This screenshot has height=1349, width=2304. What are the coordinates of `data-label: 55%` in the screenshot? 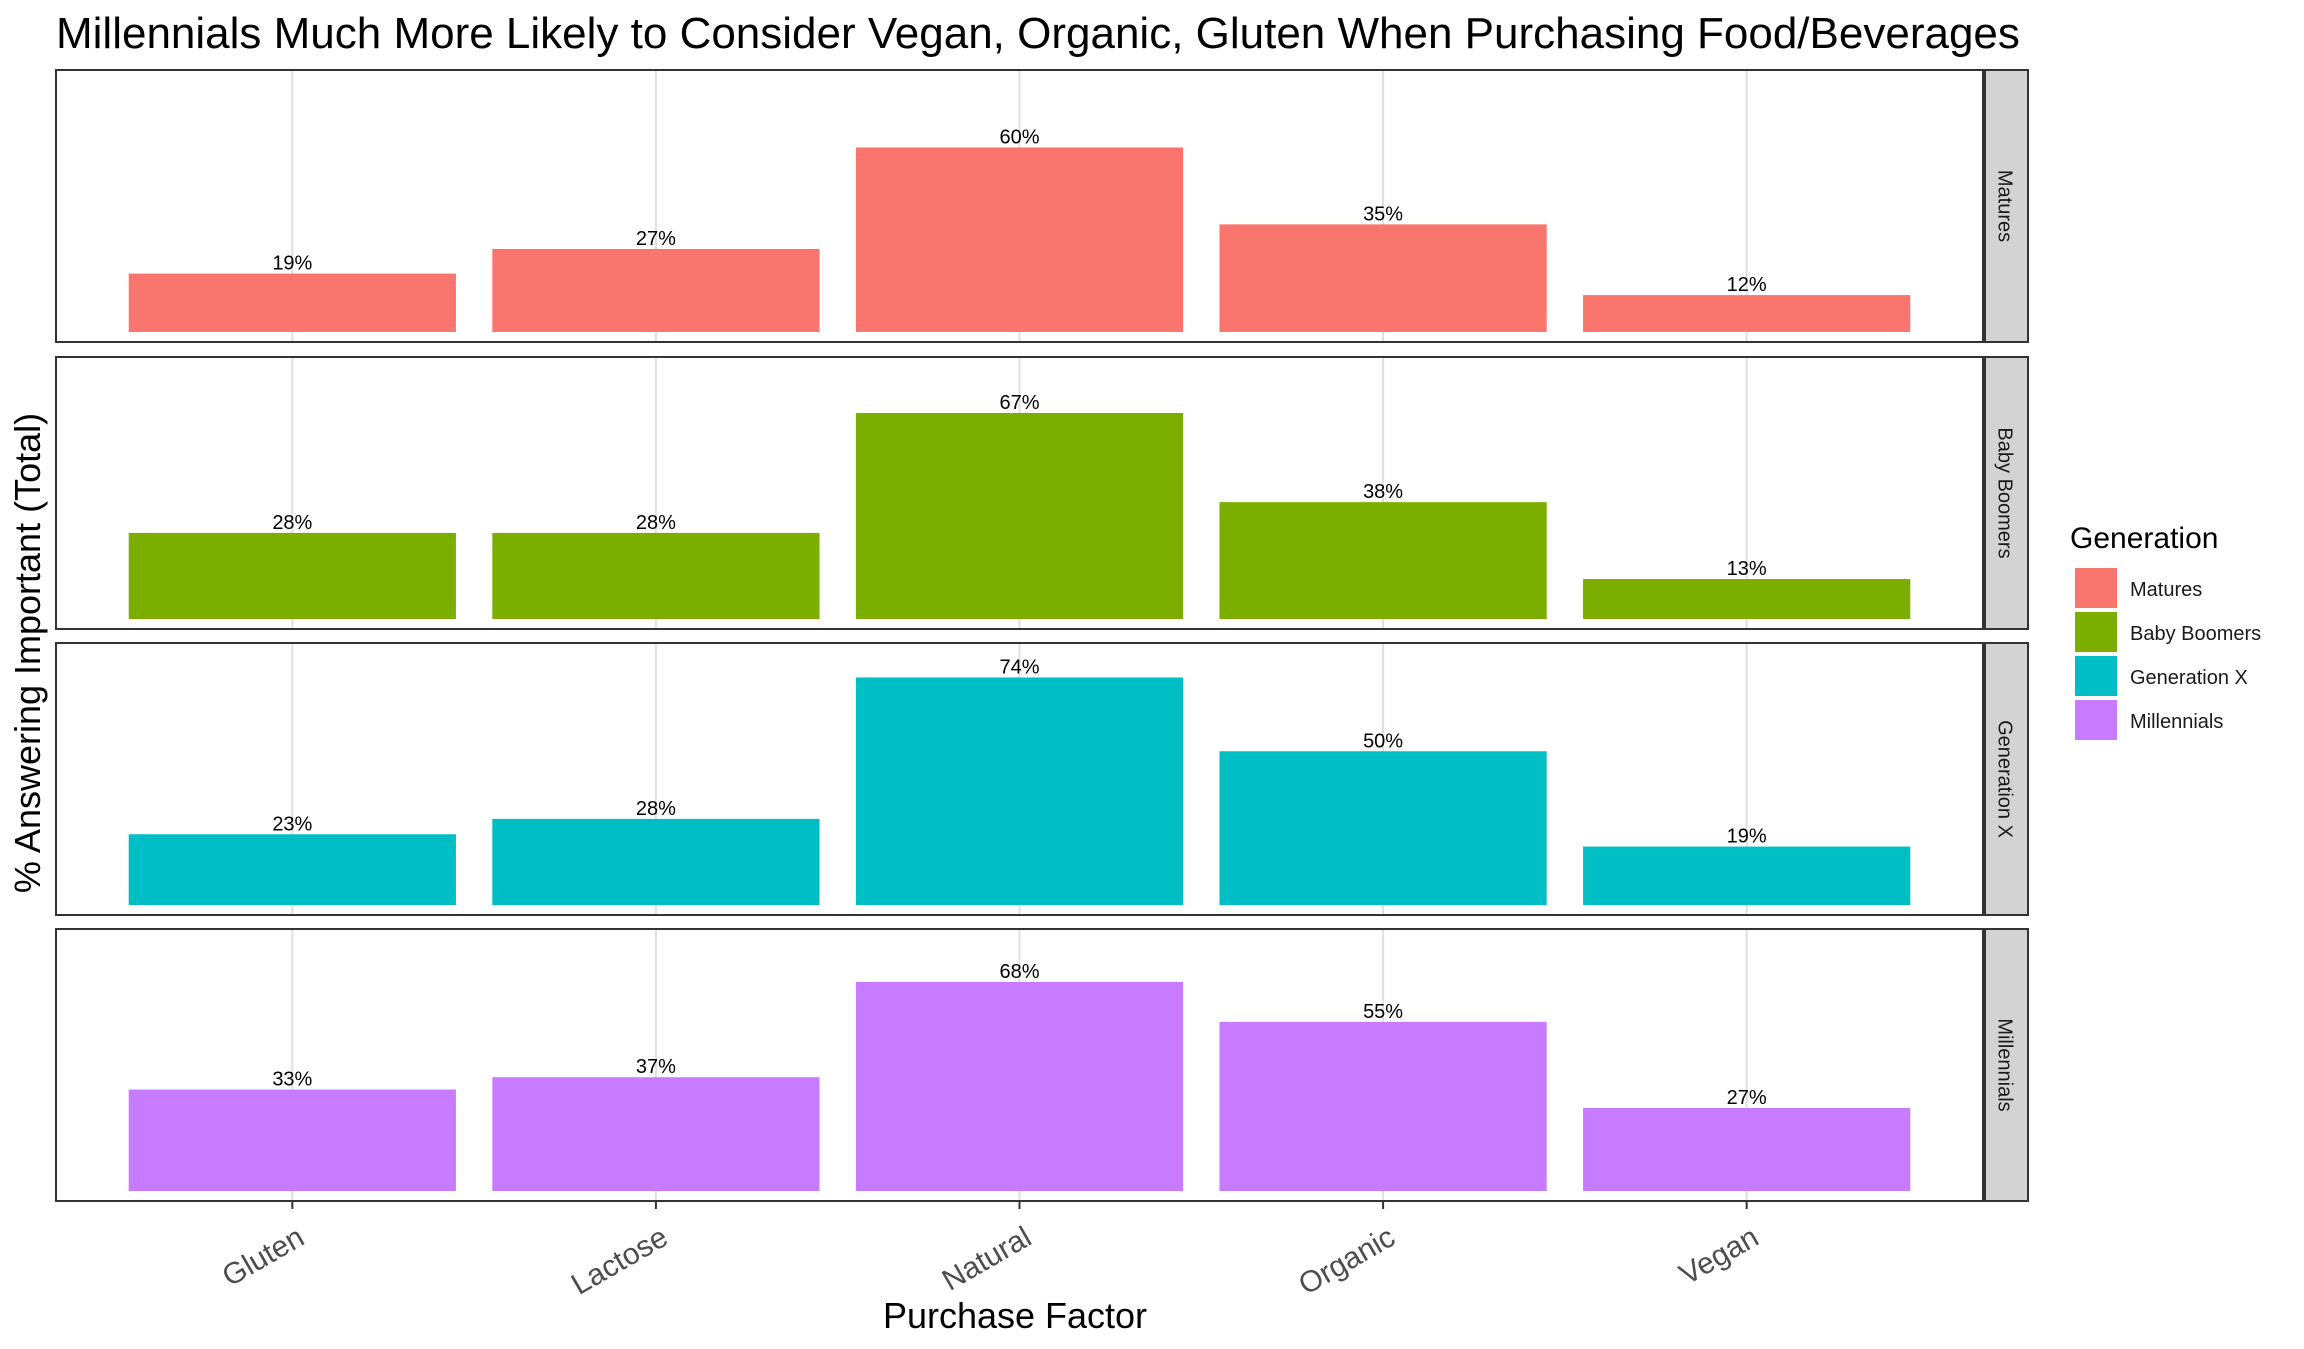 It's located at (1383, 1012).